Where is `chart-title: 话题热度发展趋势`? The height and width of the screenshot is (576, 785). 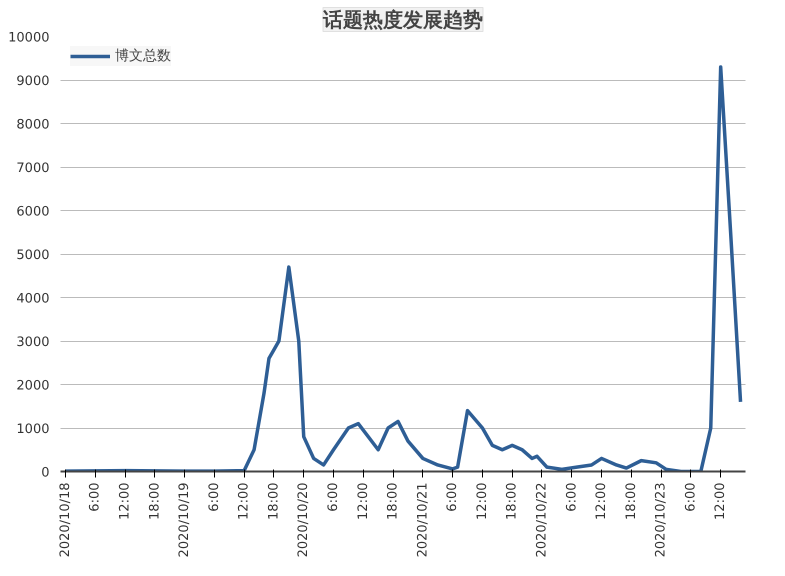
chart-title: 话题热度发展趋势 is located at coordinates (402, 20).